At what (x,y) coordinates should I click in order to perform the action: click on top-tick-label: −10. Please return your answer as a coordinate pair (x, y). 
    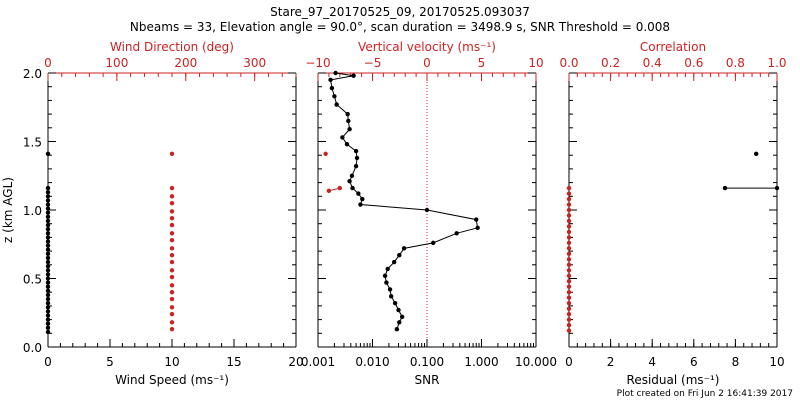
    Looking at the image, I should click on (317, 63).